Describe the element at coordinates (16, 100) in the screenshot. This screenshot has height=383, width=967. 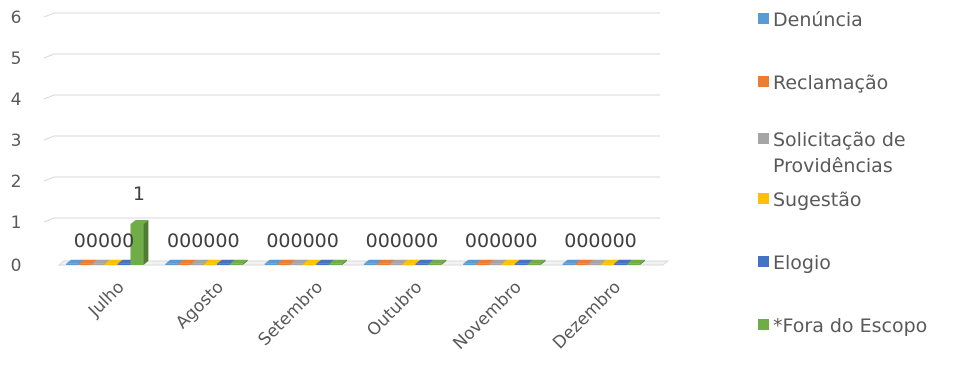
I see `y-tick-label: 4` at that location.